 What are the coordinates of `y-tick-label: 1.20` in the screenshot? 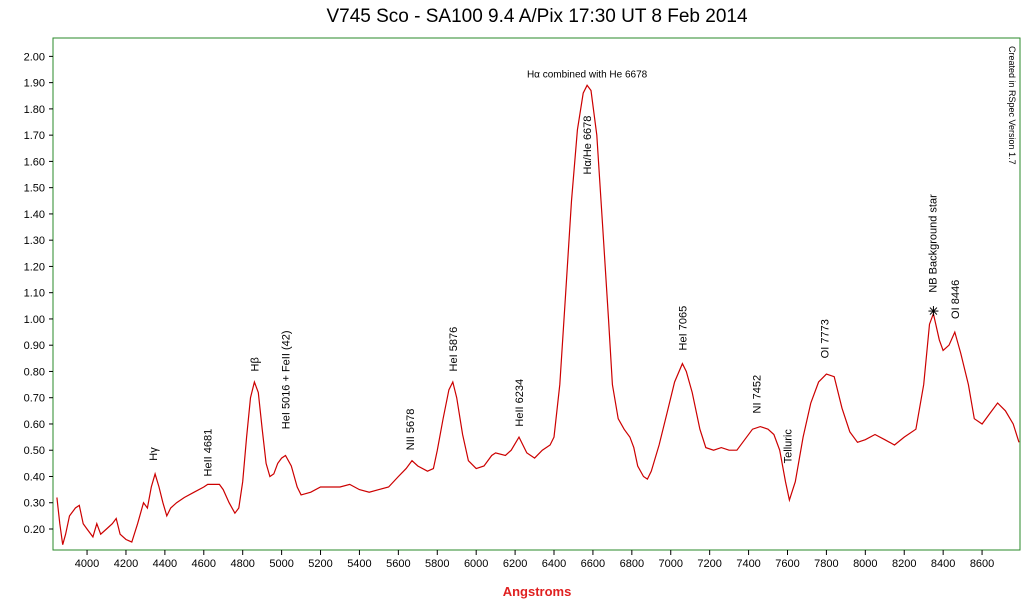 It's located at (34, 267).